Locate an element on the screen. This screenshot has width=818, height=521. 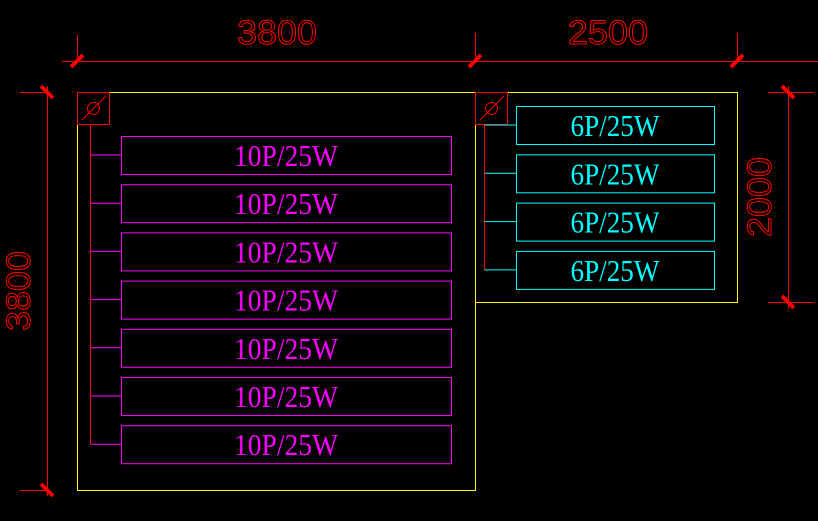
right-room-outline is located at coordinates (606, 197).